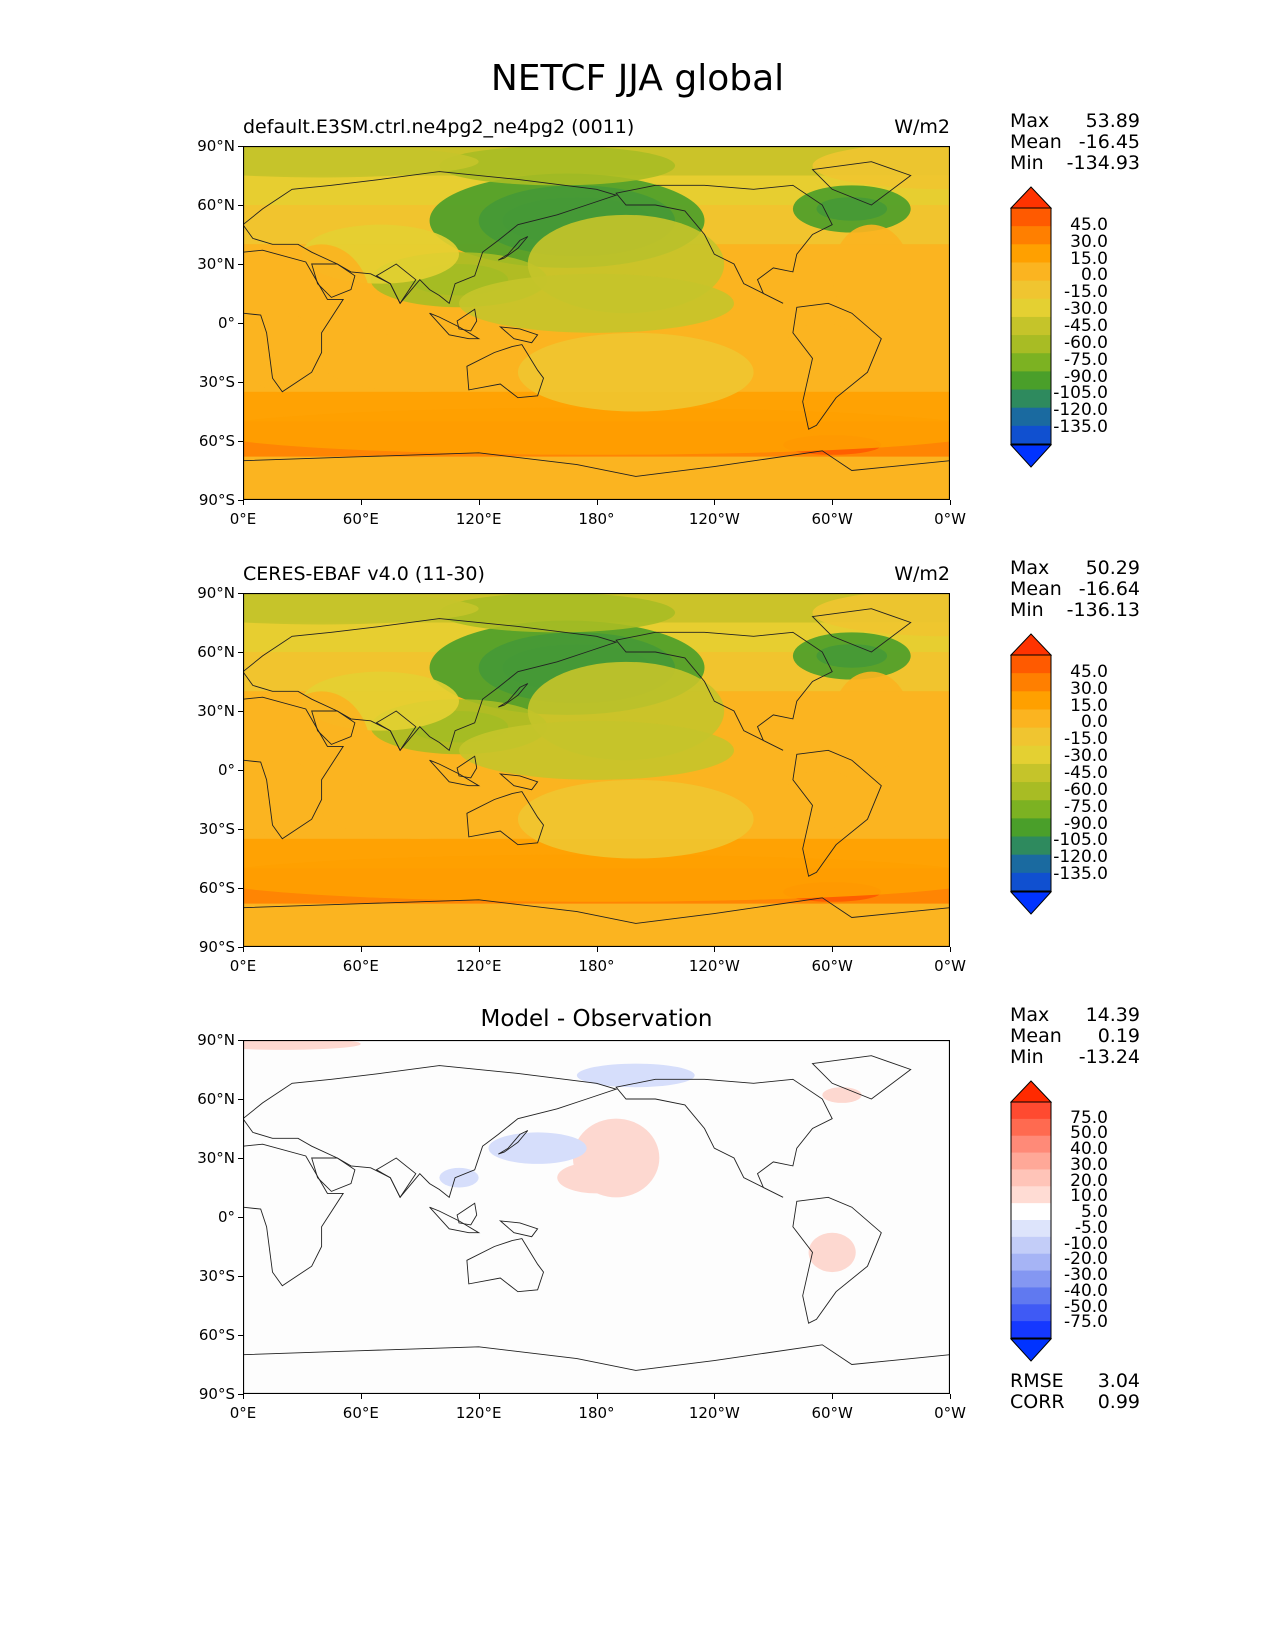 Image resolution: width=1275 pixels, height=1650 pixels. I want to click on stat-value: -136.13, so click(1103, 610).